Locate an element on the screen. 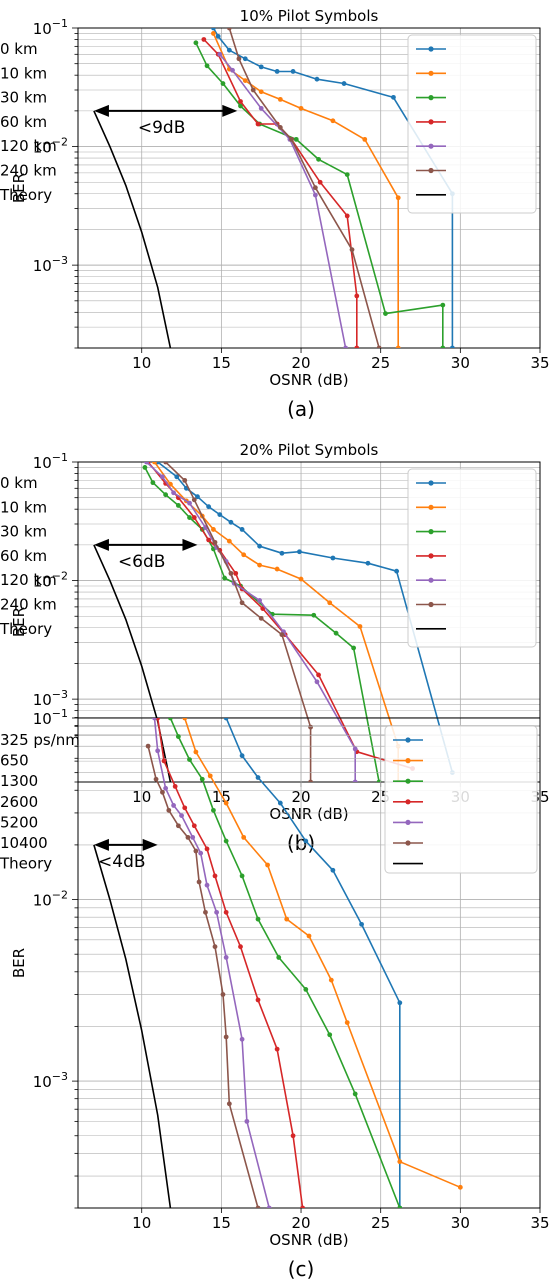 Image resolution: width=553 pixels, height=1280 pixels. legend: 0 km 10 km 30 km 60 km 120 km 240 km Theory is located at coordinates (268, 558).